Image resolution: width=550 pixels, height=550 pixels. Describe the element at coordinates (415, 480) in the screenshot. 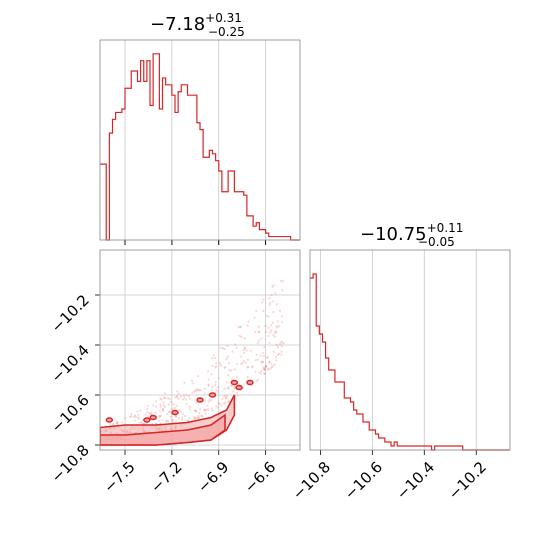

I see `x-tick-label: −10.4` at that location.